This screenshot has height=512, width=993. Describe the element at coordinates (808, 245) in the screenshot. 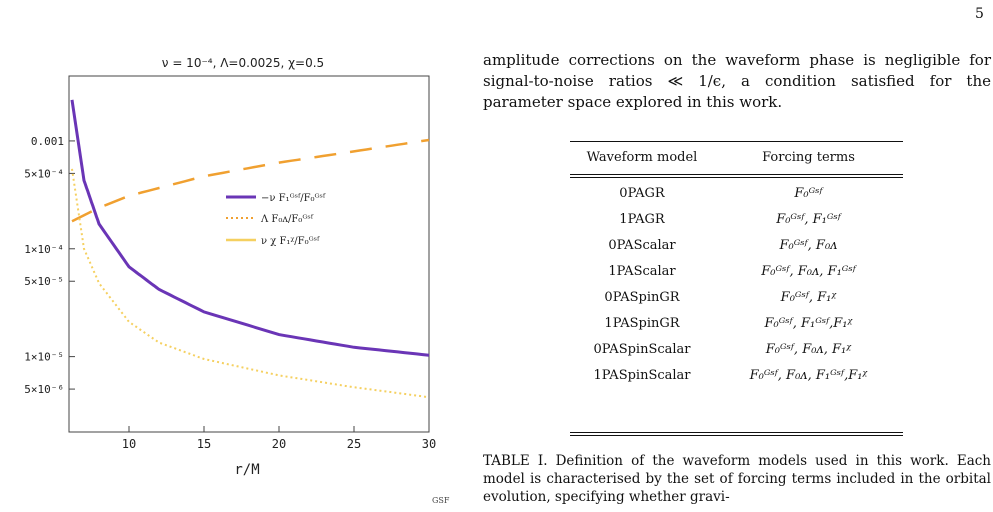

I see `terms-cell: F₀ᴳˢᶠ, F₀ᴧ` at that location.